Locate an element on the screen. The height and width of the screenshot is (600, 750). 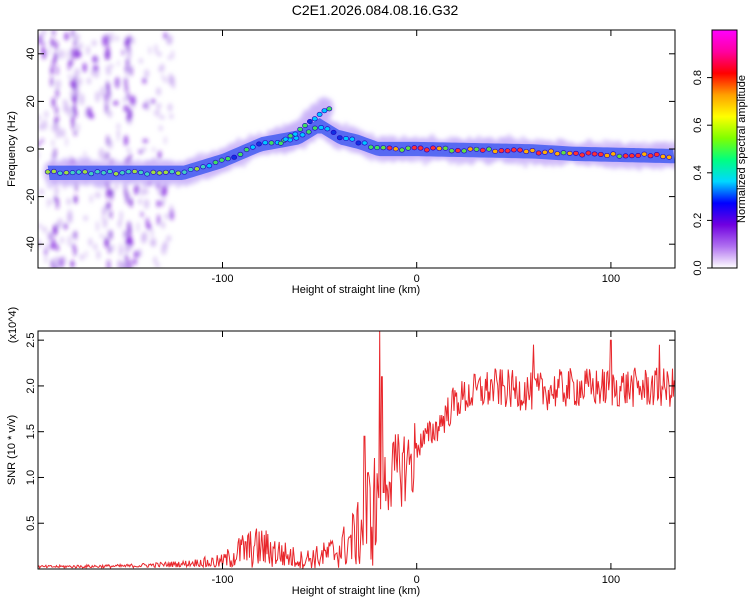
snr-x-label: Height of straight line (km) is located at coordinates (356, 591).